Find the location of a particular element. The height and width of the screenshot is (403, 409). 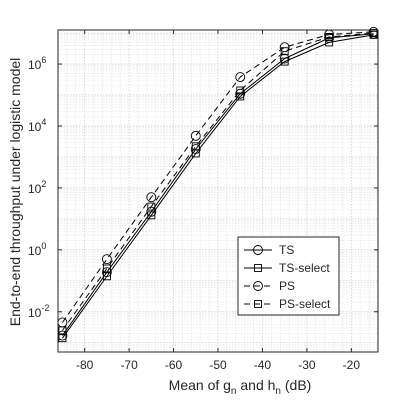

y-tick-label: 10⁻² is located at coordinates (38, 311).